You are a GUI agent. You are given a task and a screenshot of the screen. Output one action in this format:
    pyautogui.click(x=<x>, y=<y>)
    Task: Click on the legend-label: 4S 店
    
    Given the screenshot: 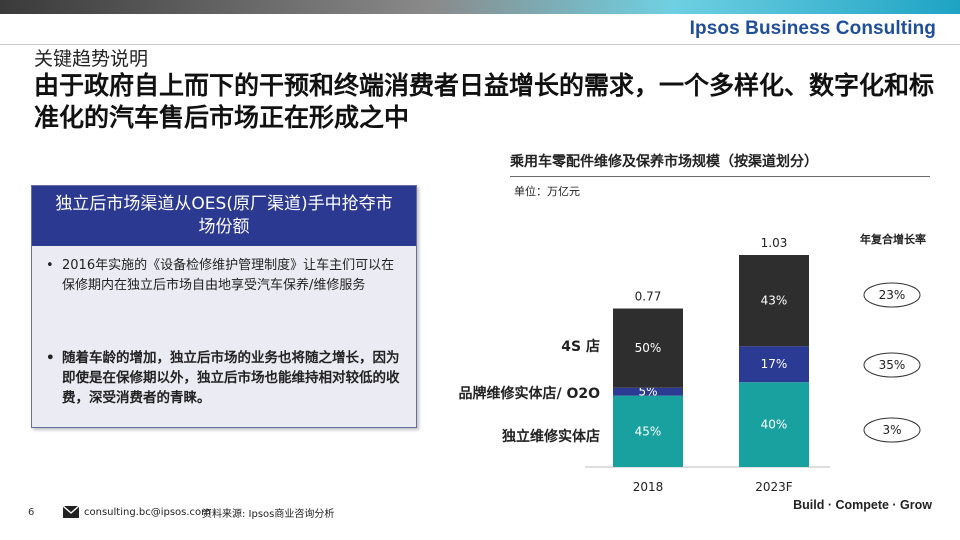 What is the action you would take?
    pyautogui.click(x=580, y=346)
    